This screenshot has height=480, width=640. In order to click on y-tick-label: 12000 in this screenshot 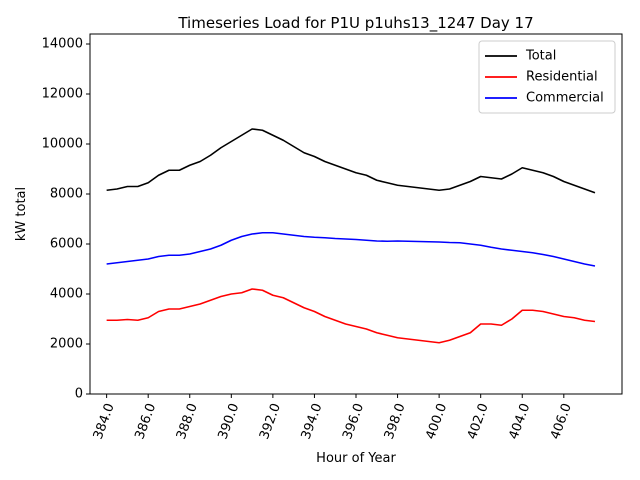, I will do `click(62, 94)`.